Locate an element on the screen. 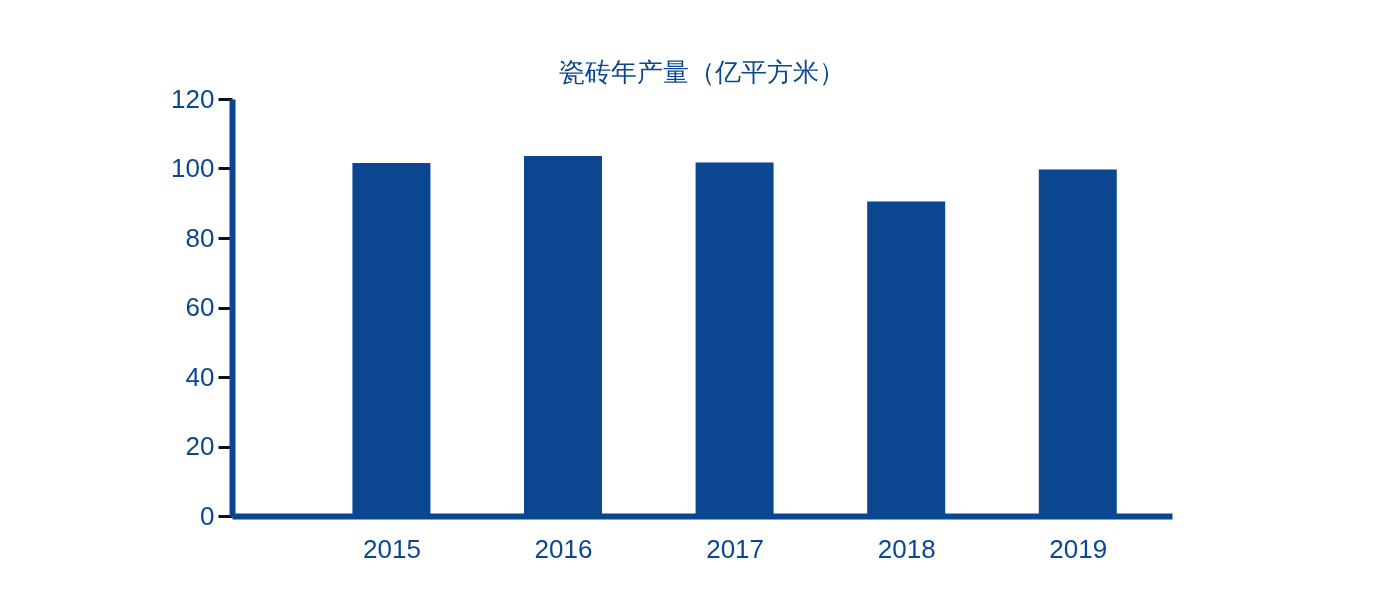 The height and width of the screenshot is (610, 1400). y-tick-label: 100 is located at coordinates (193, 168).